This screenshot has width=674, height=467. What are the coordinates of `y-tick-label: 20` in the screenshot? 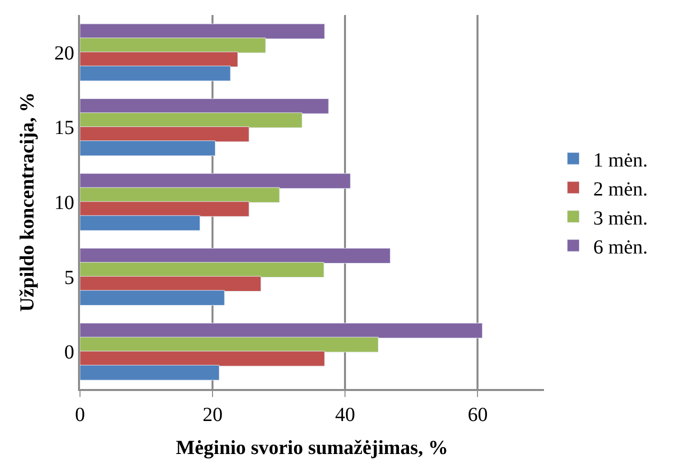 It's located at (64, 53).